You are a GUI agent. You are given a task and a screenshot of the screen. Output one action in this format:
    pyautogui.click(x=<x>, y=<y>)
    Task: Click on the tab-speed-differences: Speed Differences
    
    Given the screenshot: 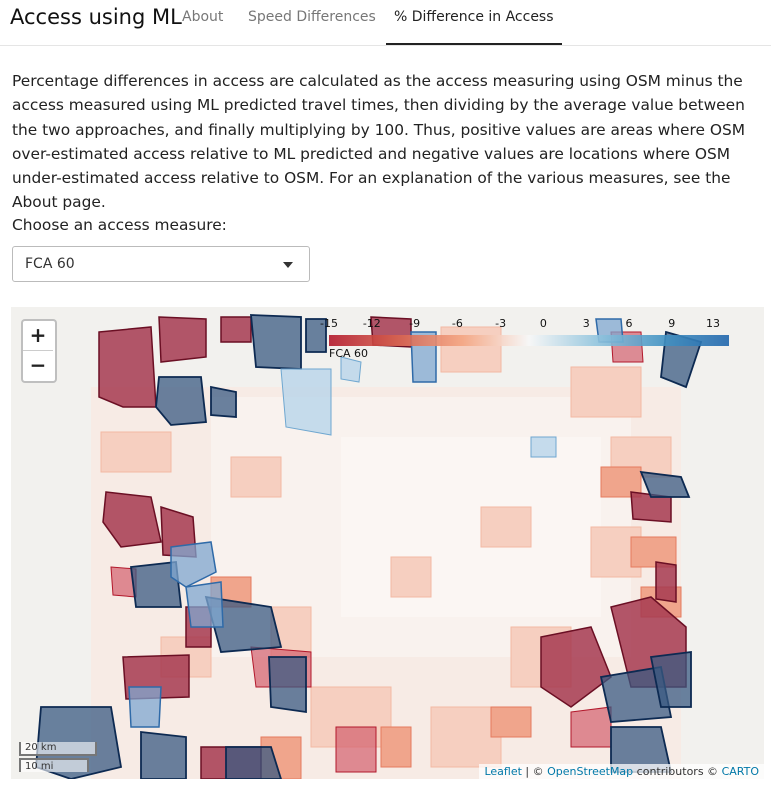 What is the action you would take?
    pyautogui.click(x=312, y=17)
    